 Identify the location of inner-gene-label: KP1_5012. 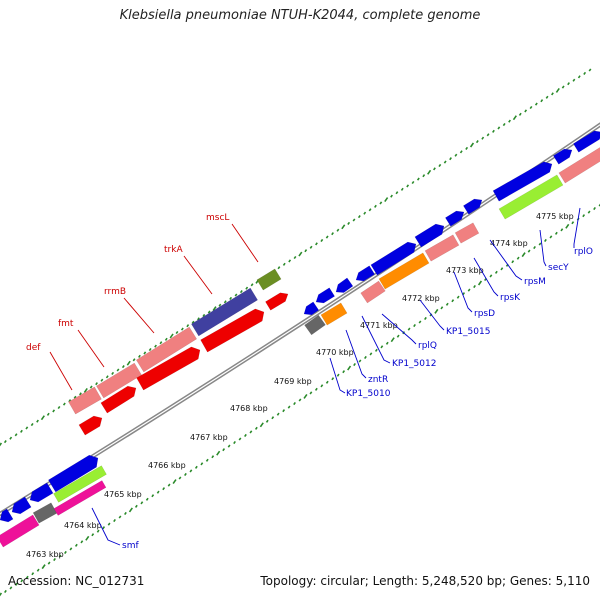
(414, 364).